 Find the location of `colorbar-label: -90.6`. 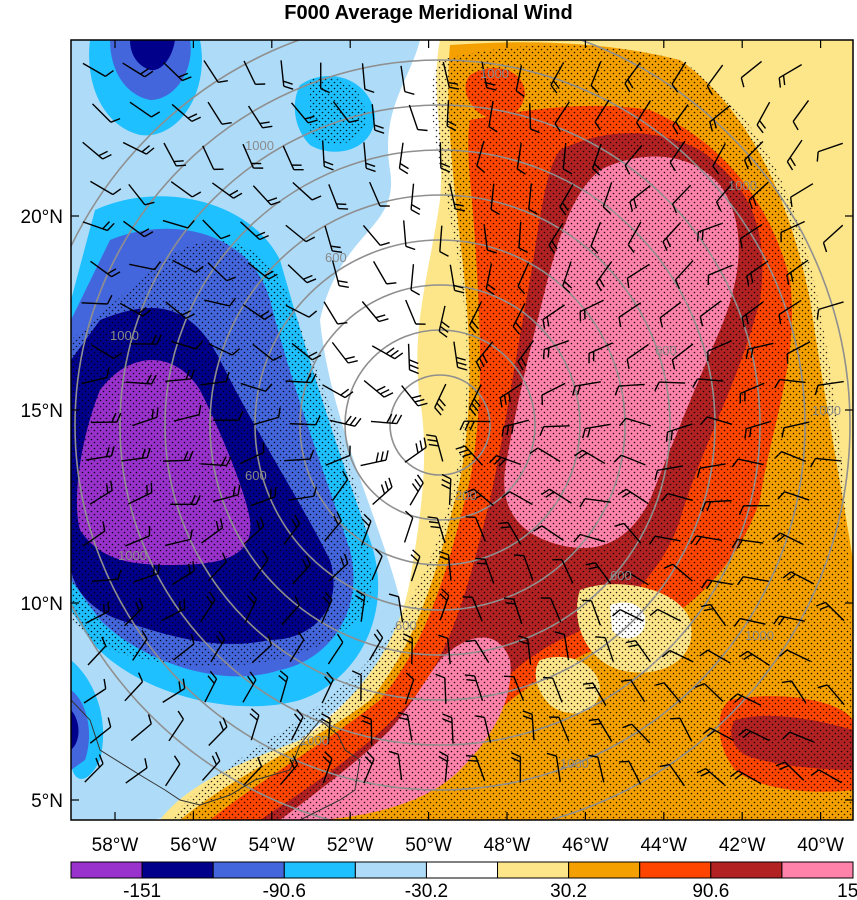

colorbar-label: -90.6 is located at coordinates (284, 890).